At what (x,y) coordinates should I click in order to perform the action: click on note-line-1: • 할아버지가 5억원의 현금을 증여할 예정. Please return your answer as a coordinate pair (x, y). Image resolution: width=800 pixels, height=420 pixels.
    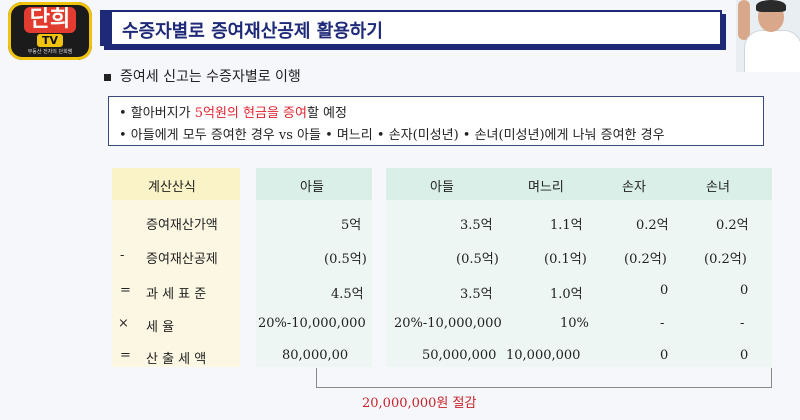
    Looking at the image, I should click on (233, 111).